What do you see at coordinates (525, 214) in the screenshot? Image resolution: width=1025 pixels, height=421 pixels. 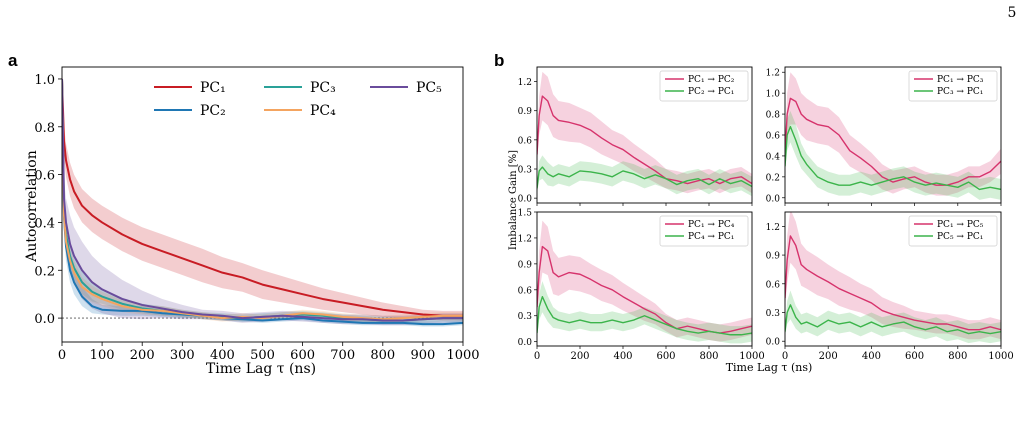 I see `panel-b-bottom-left-y-tick-label-5: 1.5` at bounding box center [525, 214].